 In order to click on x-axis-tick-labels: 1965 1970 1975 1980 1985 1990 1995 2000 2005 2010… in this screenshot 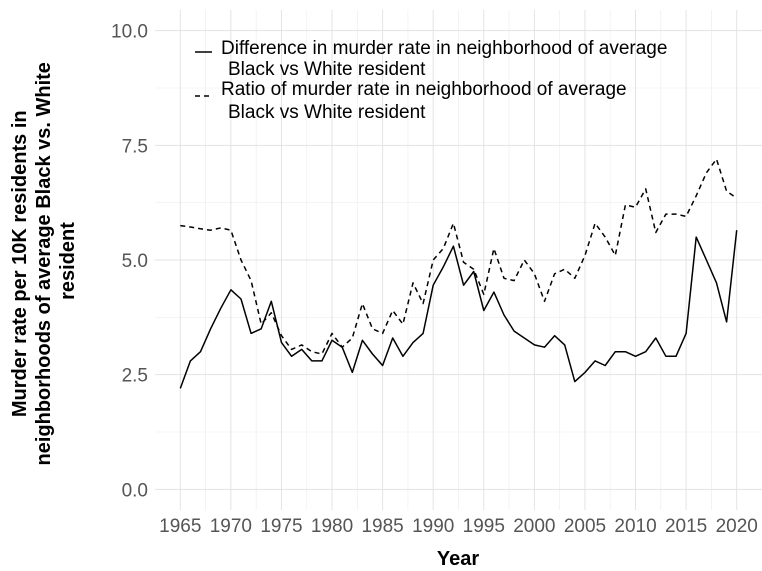, I will do `click(458, 526)`.